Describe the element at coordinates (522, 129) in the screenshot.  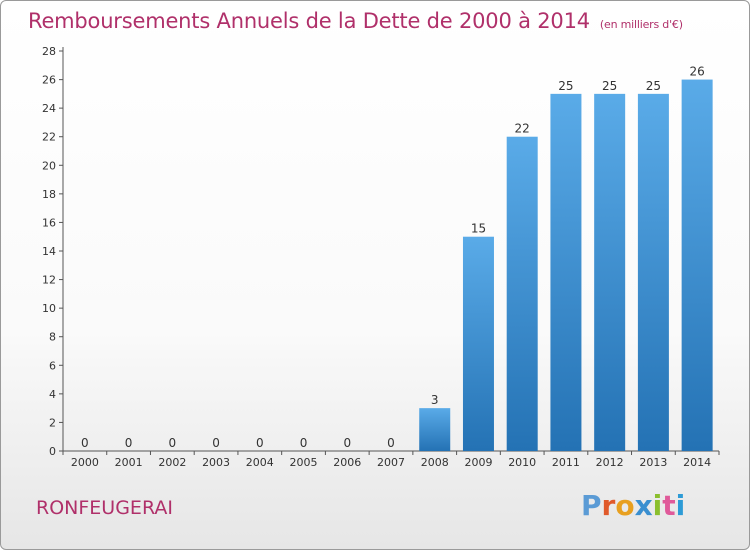
I see `data-label-2010: 22` at that location.